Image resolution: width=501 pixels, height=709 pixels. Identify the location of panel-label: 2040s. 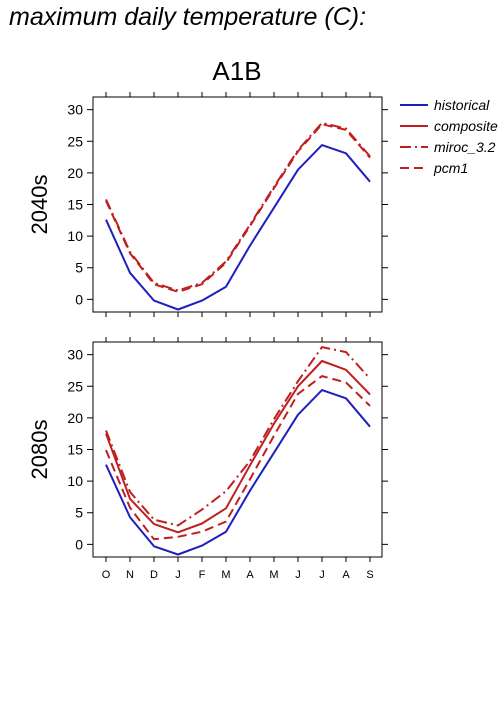
(39, 205).